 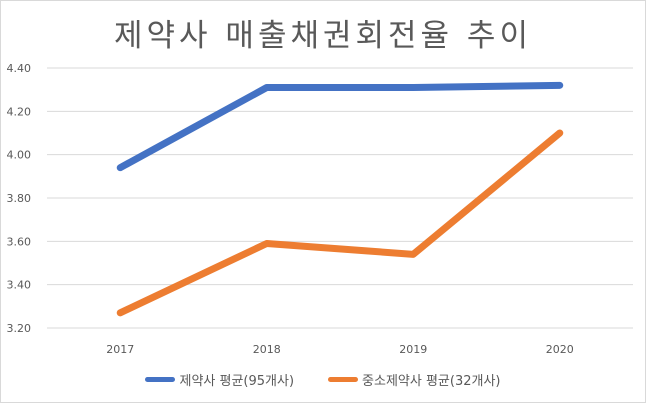 What do you see at coordinates (237, 381) in the screenshot?
I see `legend-label-series-1: 제약사 평균(95개사)` at bounding box center [237, 381].